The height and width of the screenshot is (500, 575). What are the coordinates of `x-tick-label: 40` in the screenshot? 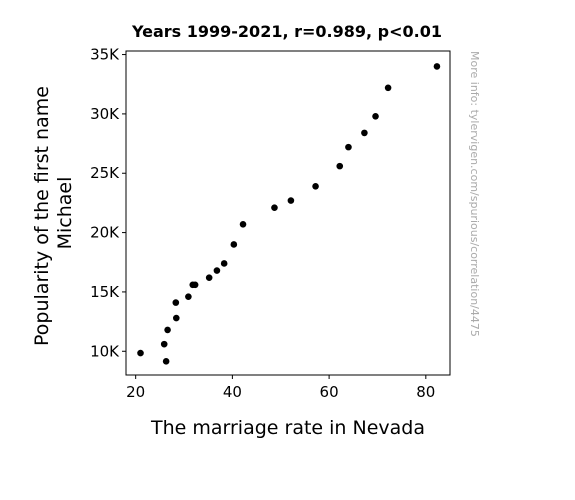 It's located at (232, 392).